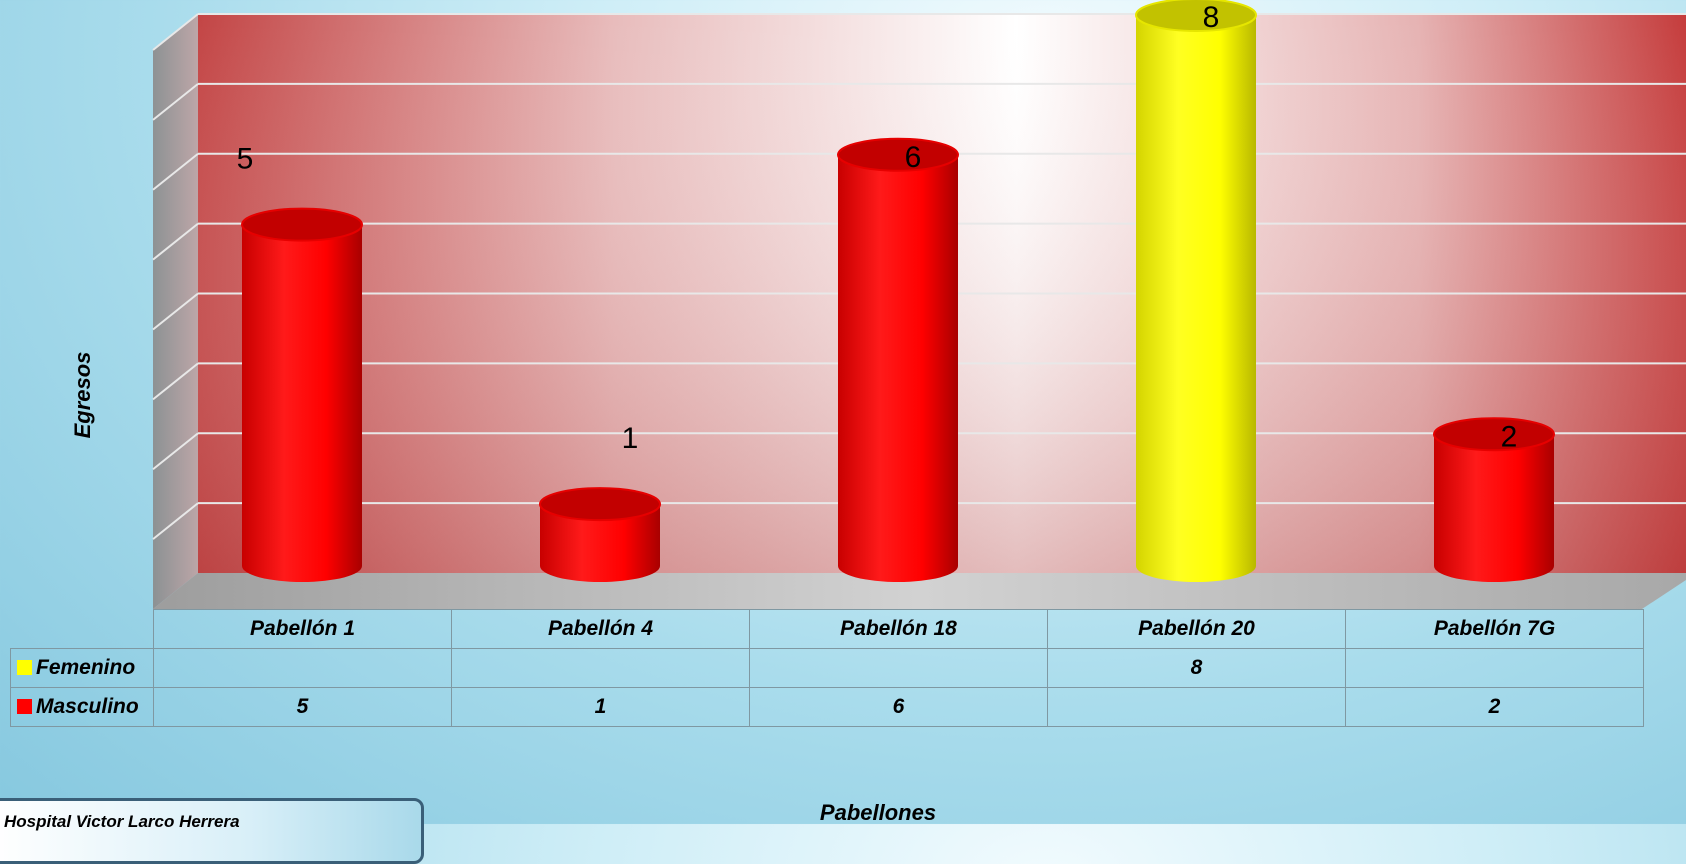 This screenshot has height=864, width=1686. I want to click on table-row-masculino: Masculino 5 1 6 2, so click(827, 707).